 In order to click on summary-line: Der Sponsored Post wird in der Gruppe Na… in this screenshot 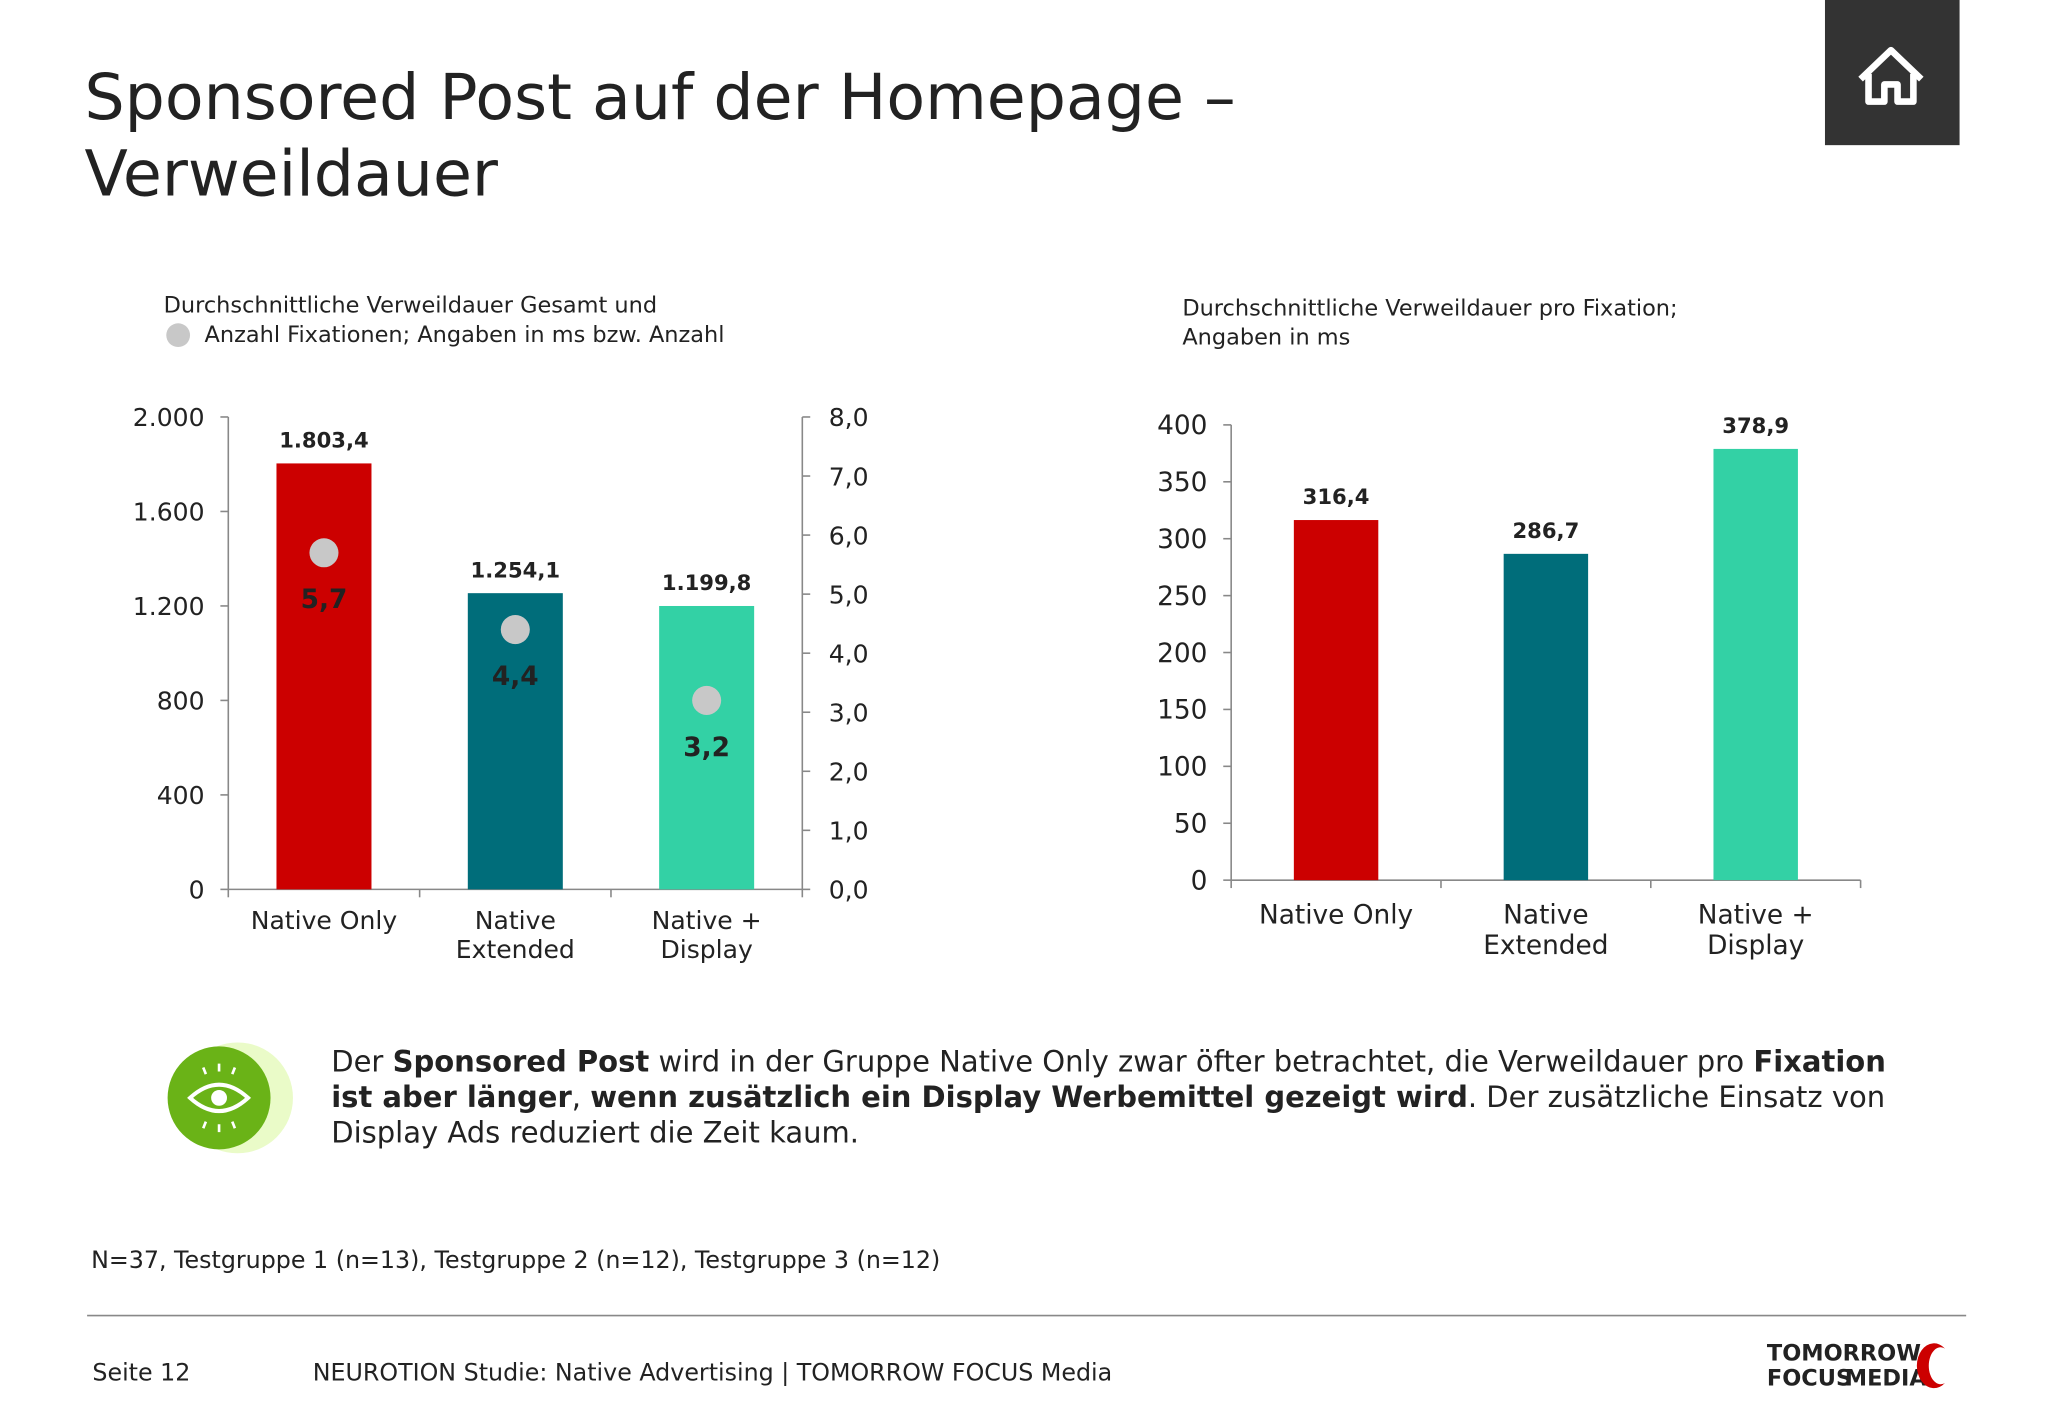, I will do `click(1108, 1061)`.